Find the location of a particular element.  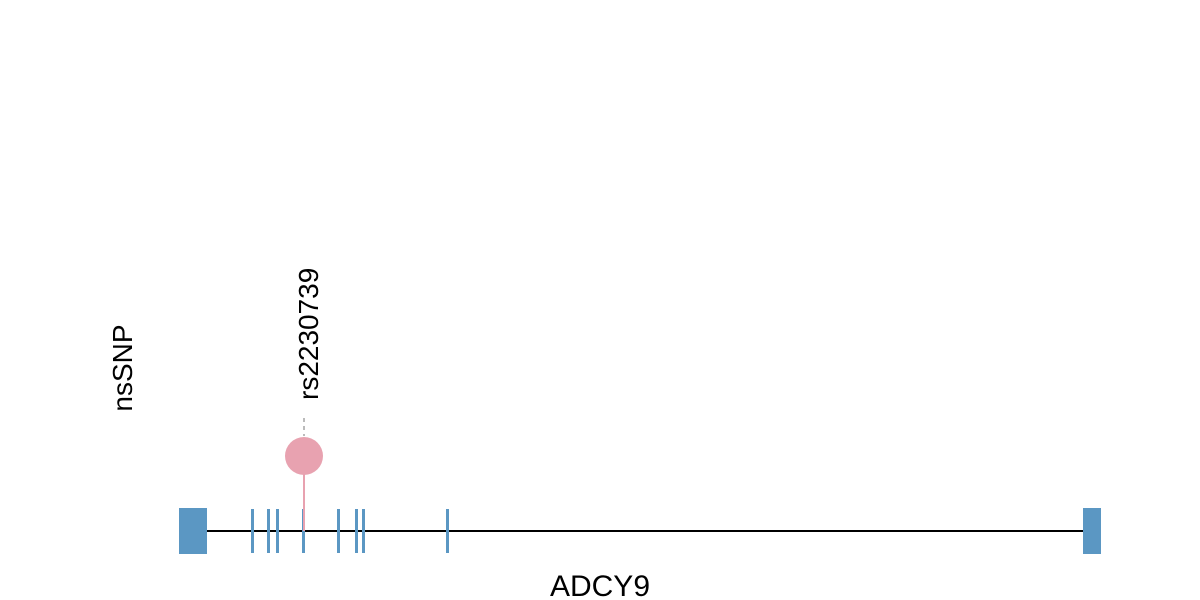

snp-marker-group: rs2230739 is located at coordinates (304, 399).